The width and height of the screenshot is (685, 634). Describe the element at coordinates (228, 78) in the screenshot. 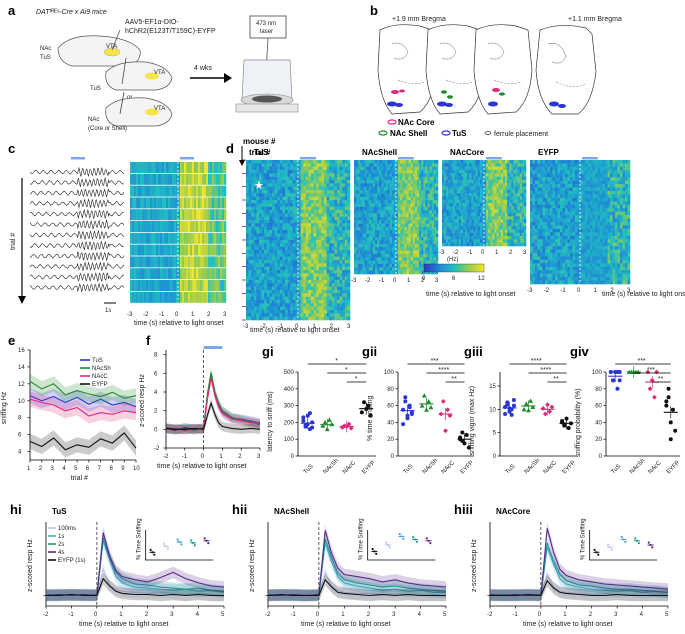

I see `timeline-arrowhead` at that location.